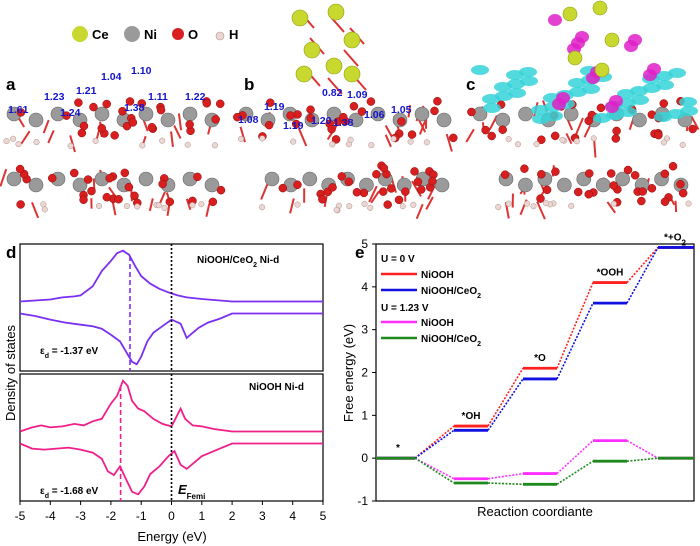  What do you see at coordinates (195, 97) in the screenshot?
I see `annotation-a-9: 1.22` at bounding box center [195, 97].